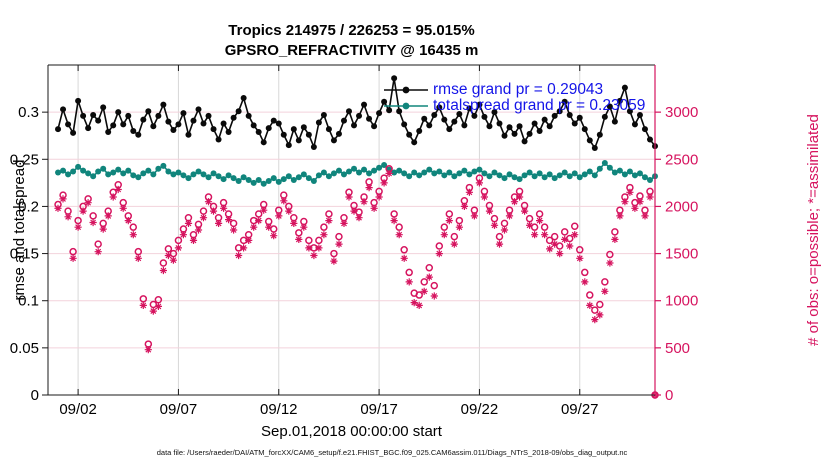 This screenshot has width=830, height=470. I want to click on left-y-axis-label: rmse and totalspread, so click(19, 230).